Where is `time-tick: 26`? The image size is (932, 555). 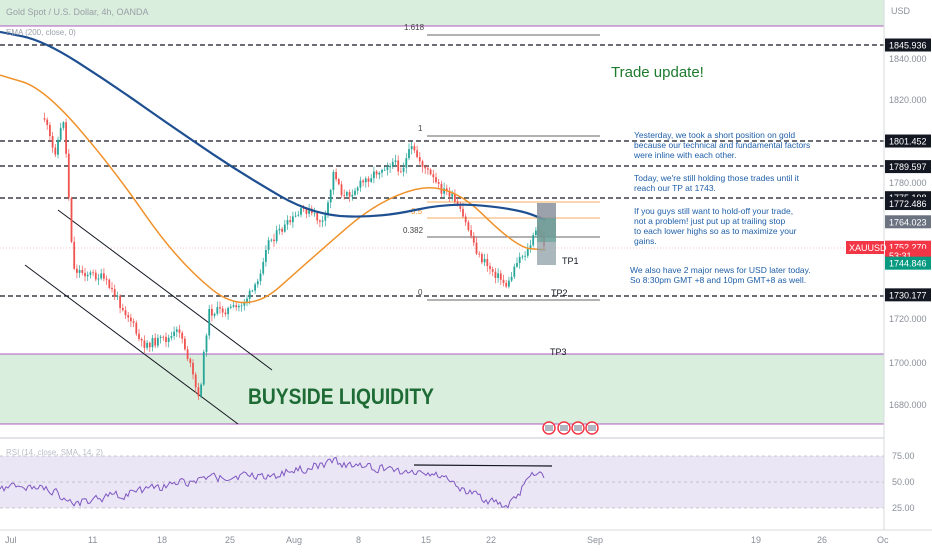 time-tick: 26 is located at coordinates (822, 540).